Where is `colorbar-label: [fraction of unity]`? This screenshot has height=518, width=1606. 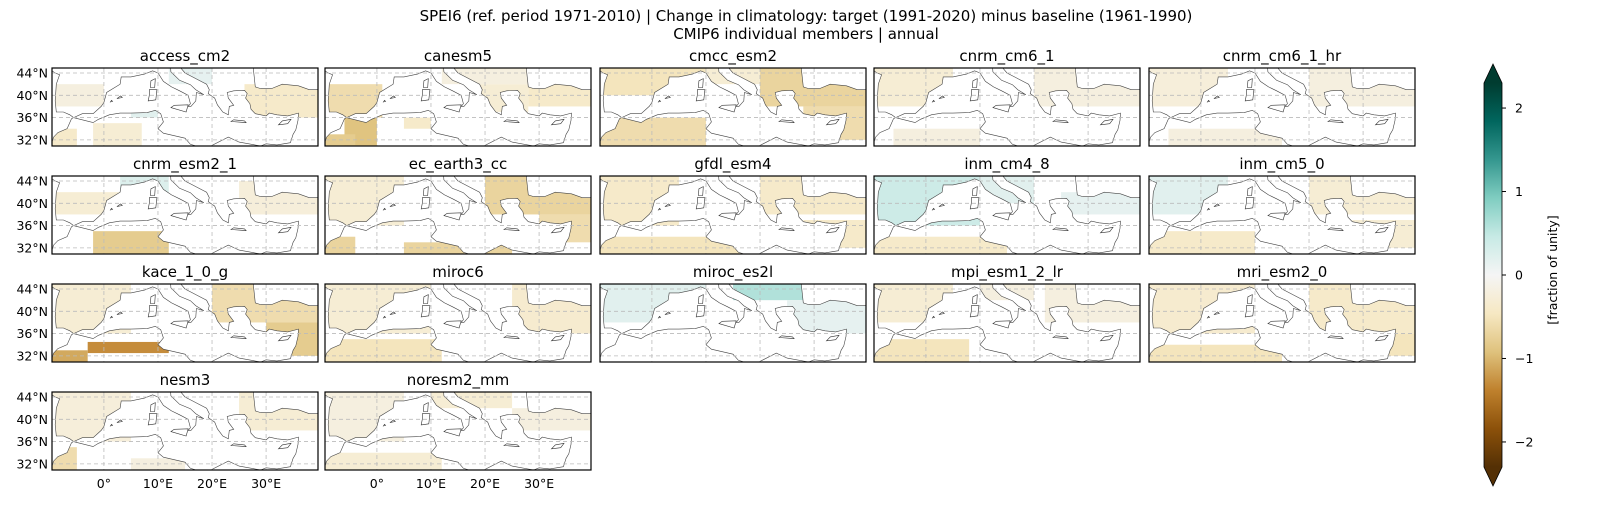 colorbar-label: [fraction of unity] is located at coordinates (1552, 269).